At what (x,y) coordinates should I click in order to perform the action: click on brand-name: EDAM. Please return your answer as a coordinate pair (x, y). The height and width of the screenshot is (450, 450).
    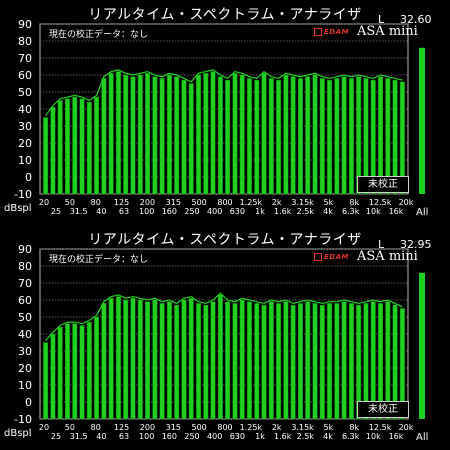
    Looking at the image, I should click on (336, 32).